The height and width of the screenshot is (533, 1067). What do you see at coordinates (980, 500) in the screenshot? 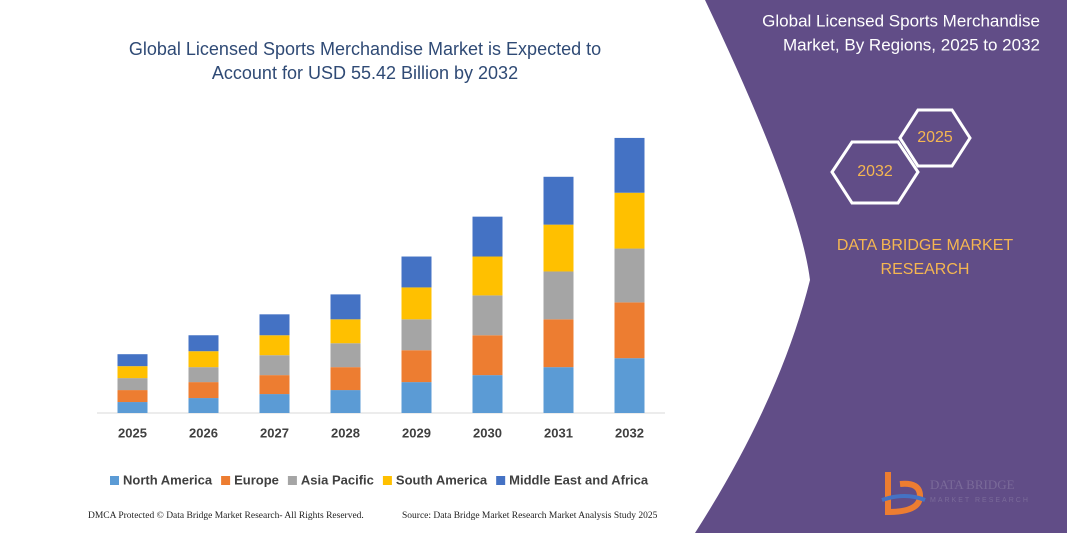
I see `logo-text: MARKET RESEARCH` at bounding box center [980, 500].